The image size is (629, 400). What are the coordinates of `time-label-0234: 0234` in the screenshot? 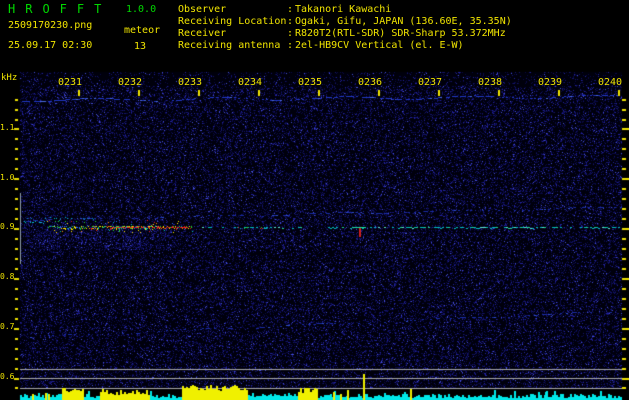 It's located at (250, 82).